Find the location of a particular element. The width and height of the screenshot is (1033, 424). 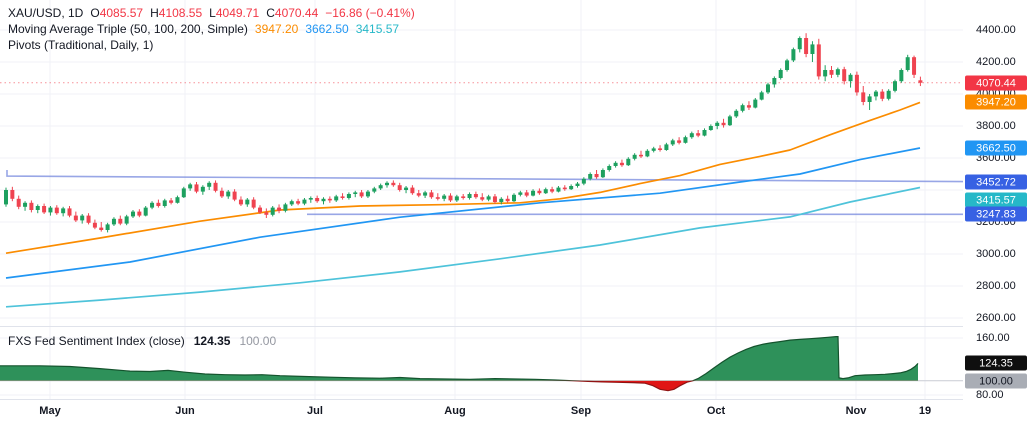

pivot-r-badge: 3452.72 is located at coordinates (996, 182).